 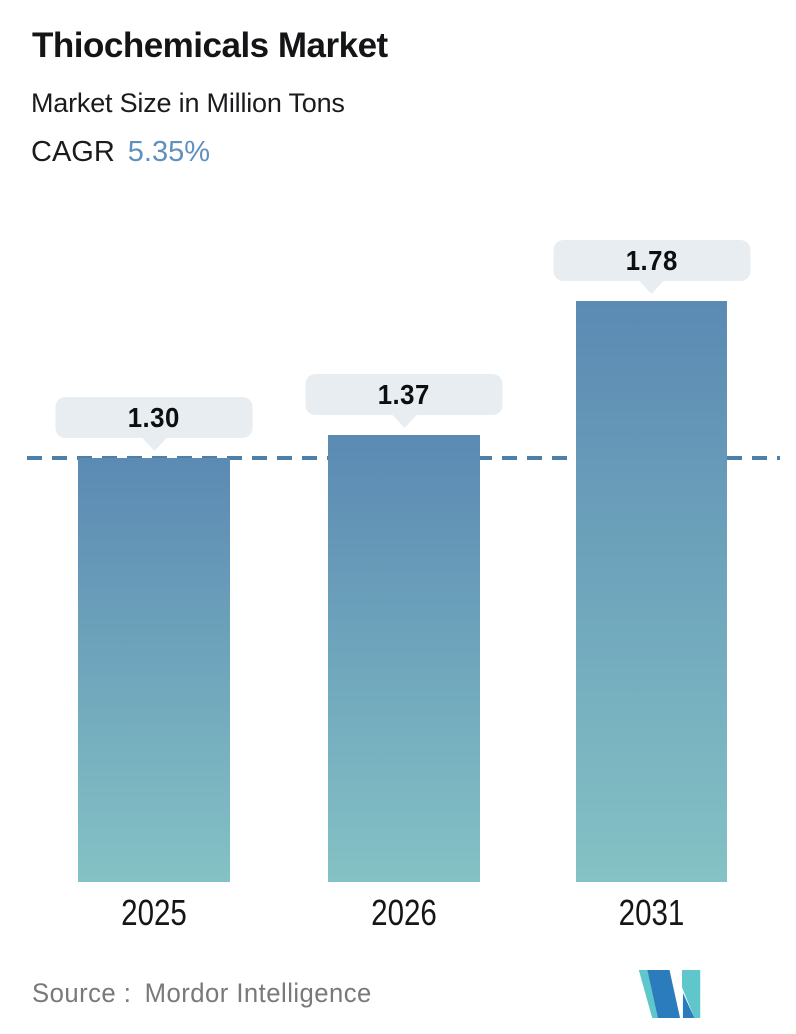 I want to click on value-tooltip: 1.78, so click(x=651, y=260).